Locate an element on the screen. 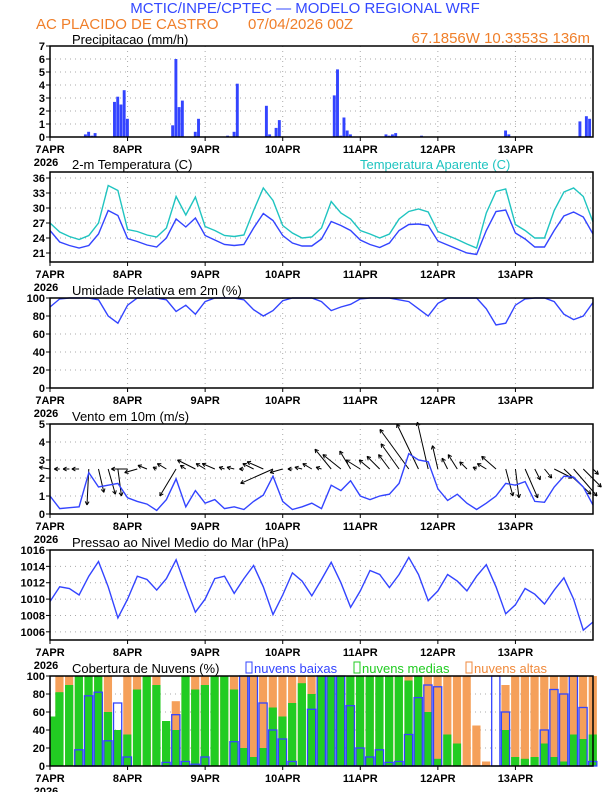 The image size is (612, 792). precip-frame is located at coordinates (321, 91).